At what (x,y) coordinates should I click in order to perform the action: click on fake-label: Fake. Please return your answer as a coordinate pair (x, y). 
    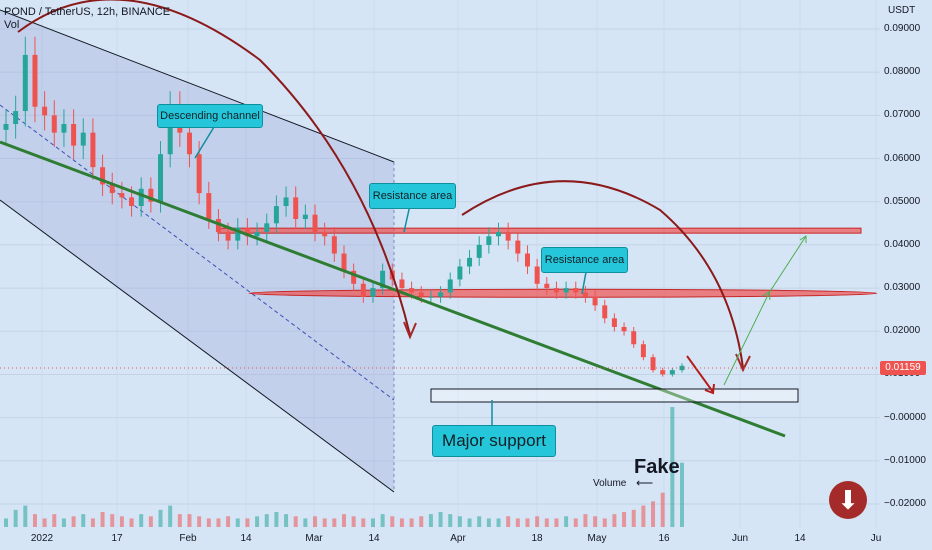
    Looking at the image, I should click on (657, 467).